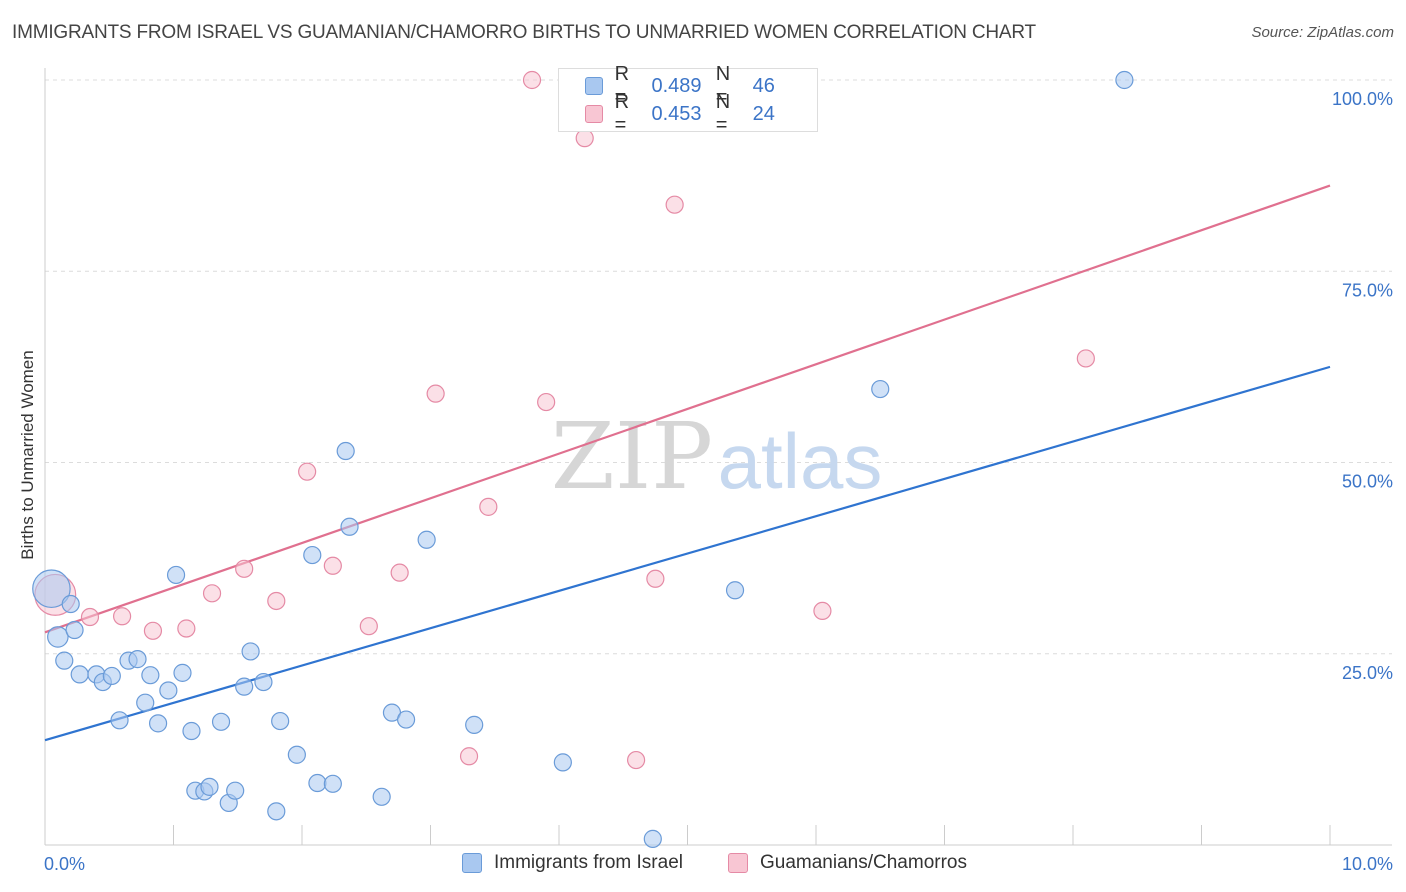  I want to click on source-note: Source: ZipAtlas.com, so click(1322, 32).